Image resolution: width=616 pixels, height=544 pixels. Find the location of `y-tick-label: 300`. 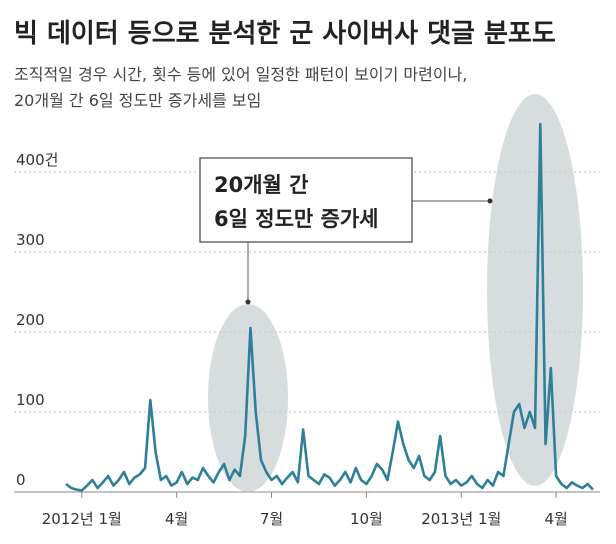

y-tick-label: 300 is located at coordinates (30, 240).